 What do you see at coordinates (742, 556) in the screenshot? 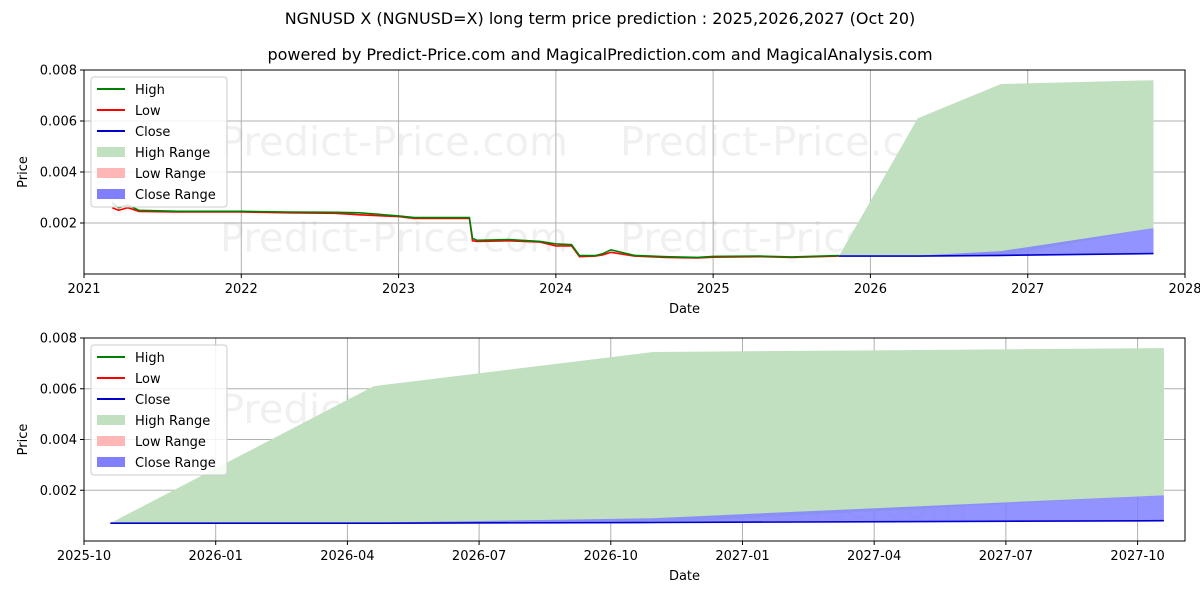
I see `panel2-x-tick-label: 2027-01` at bounding box center [742, 556].